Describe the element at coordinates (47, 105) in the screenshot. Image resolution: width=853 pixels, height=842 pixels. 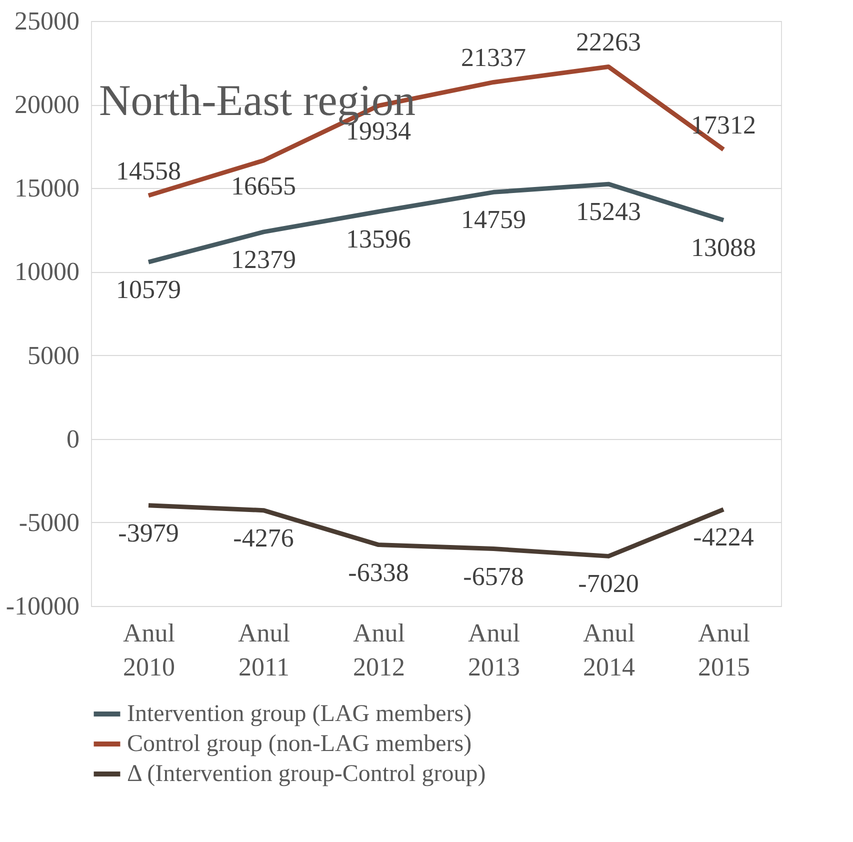
I see `y-tick-label: 20000` at that location.